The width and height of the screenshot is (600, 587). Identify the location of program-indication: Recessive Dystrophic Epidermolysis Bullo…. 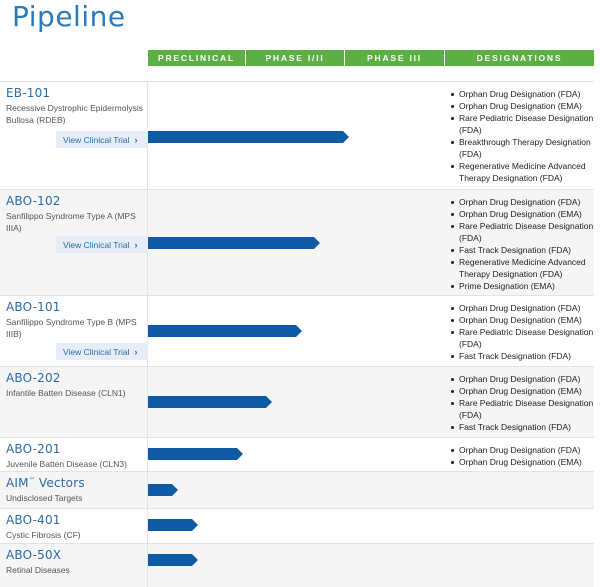
(74, 114).